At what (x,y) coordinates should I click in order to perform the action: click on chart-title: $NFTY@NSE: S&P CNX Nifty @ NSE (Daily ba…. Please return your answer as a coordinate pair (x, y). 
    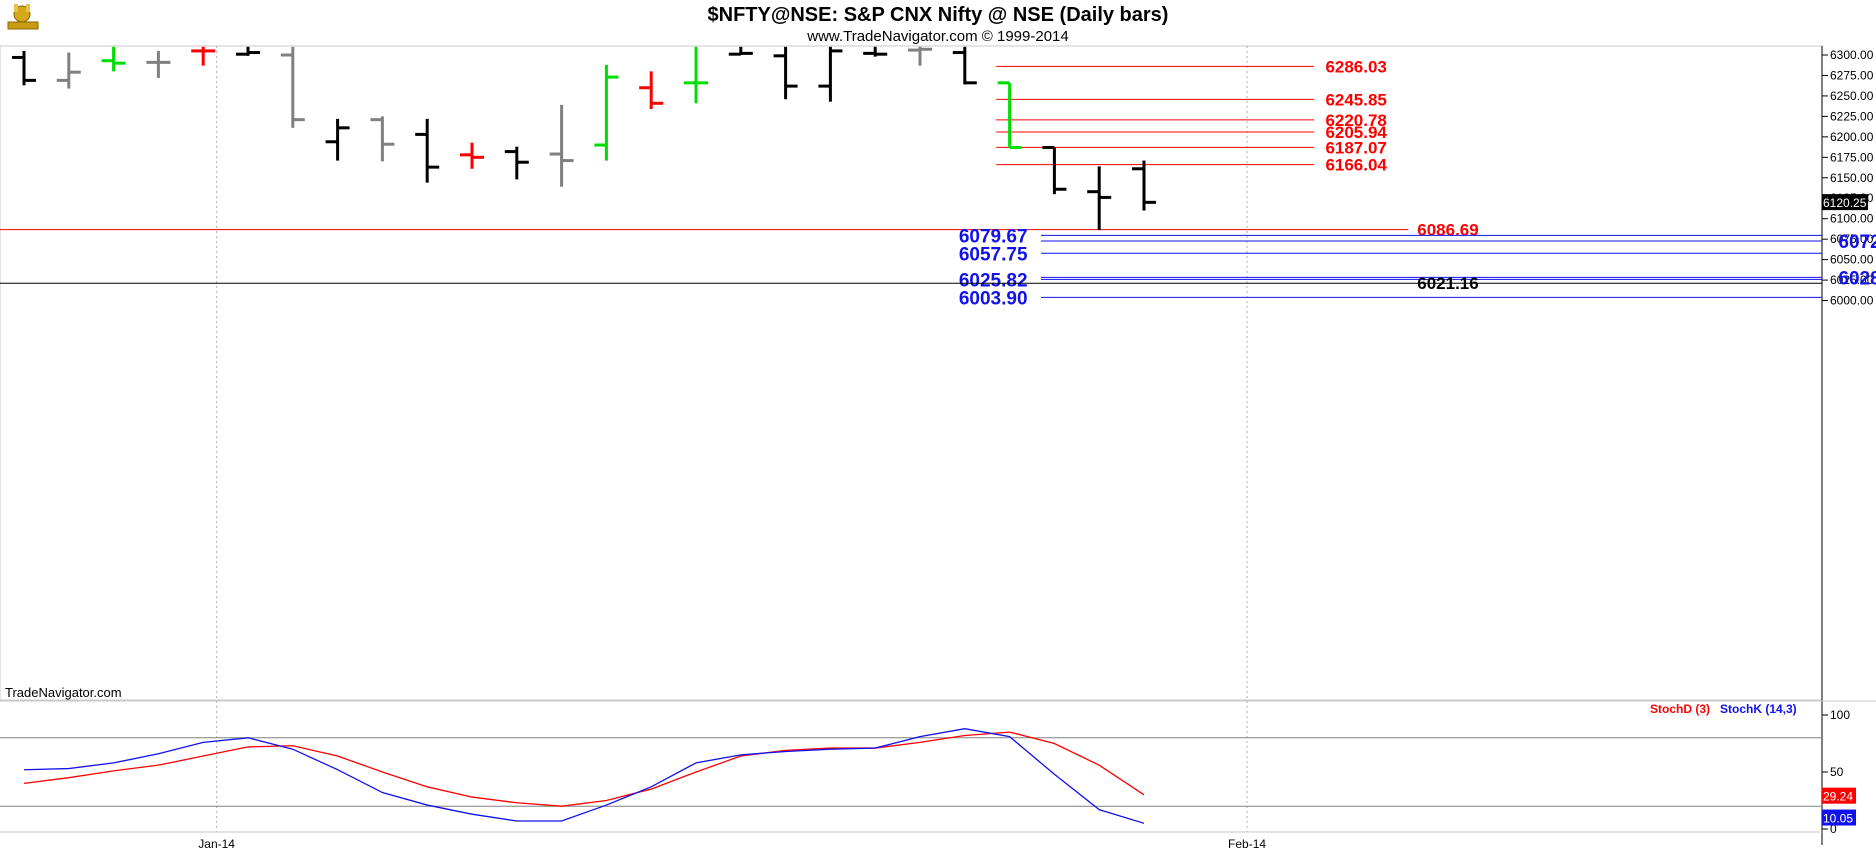
    Looking at the image, I should click on (938, 15).